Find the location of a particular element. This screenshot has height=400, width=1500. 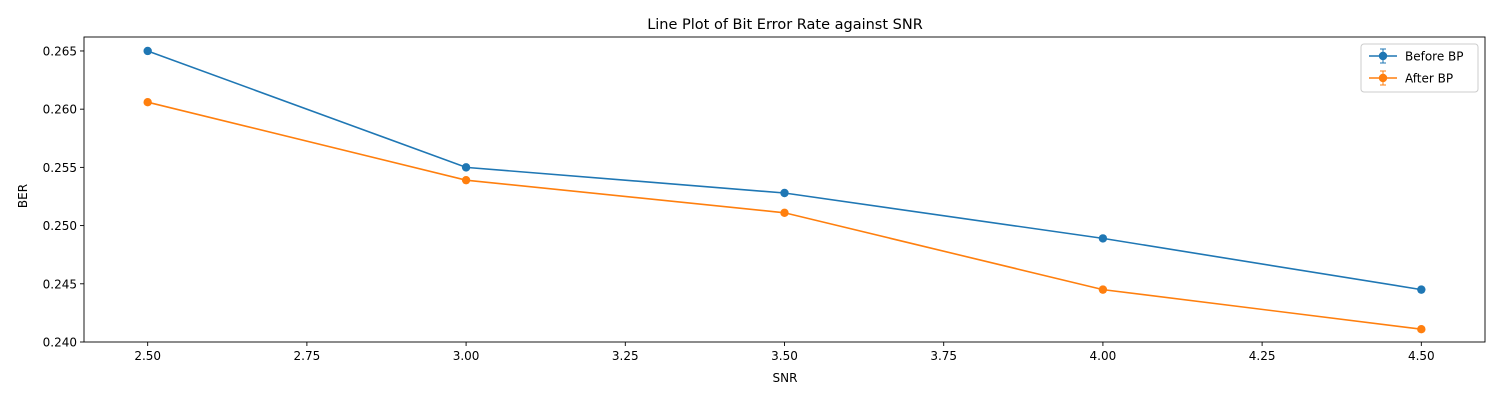

legend-label: After BP is located at coordinates (1429, 79).